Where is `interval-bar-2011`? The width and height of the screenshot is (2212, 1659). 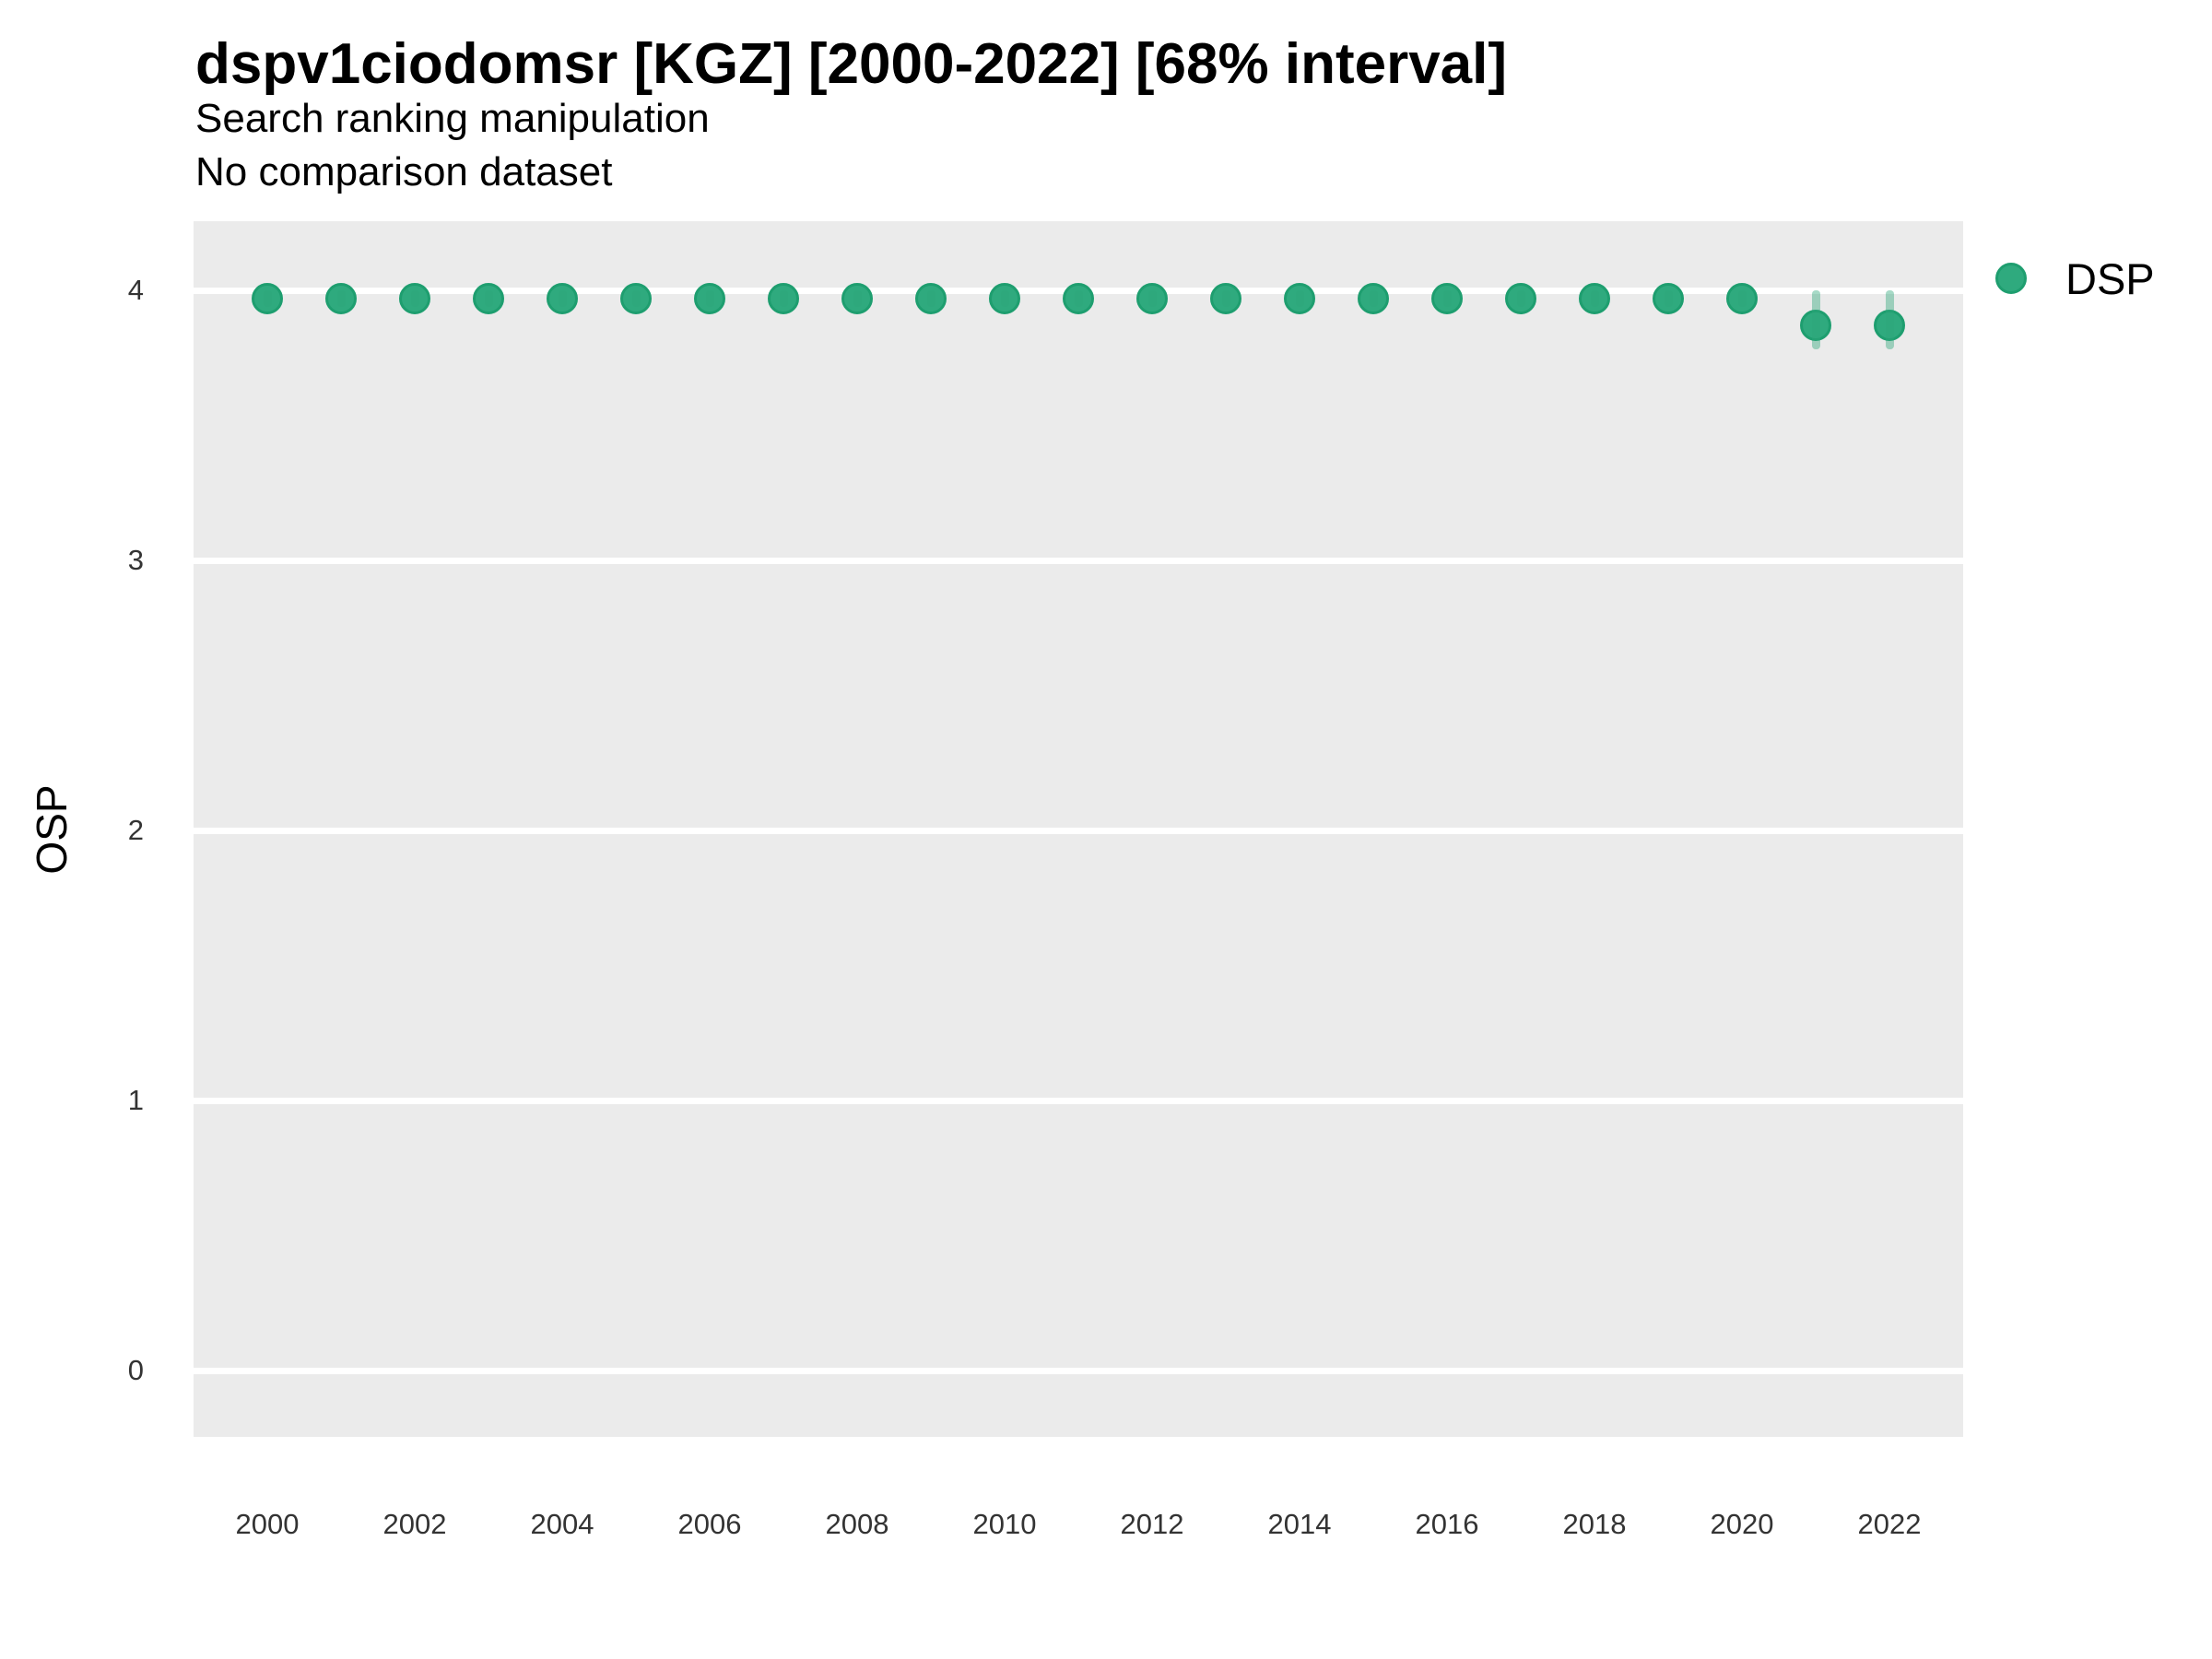
interval-bar-2011 is located at coordinates (1078, 298).